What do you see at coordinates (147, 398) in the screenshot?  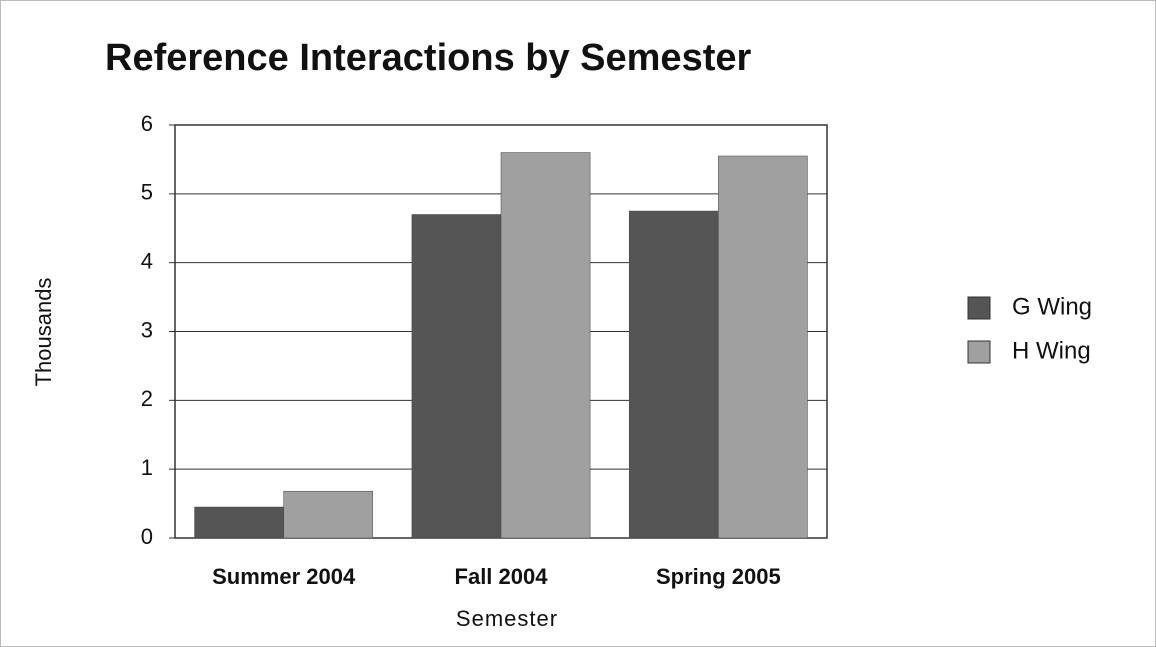 I see `y-tick-label: 2` at bounding box center [147, 398].